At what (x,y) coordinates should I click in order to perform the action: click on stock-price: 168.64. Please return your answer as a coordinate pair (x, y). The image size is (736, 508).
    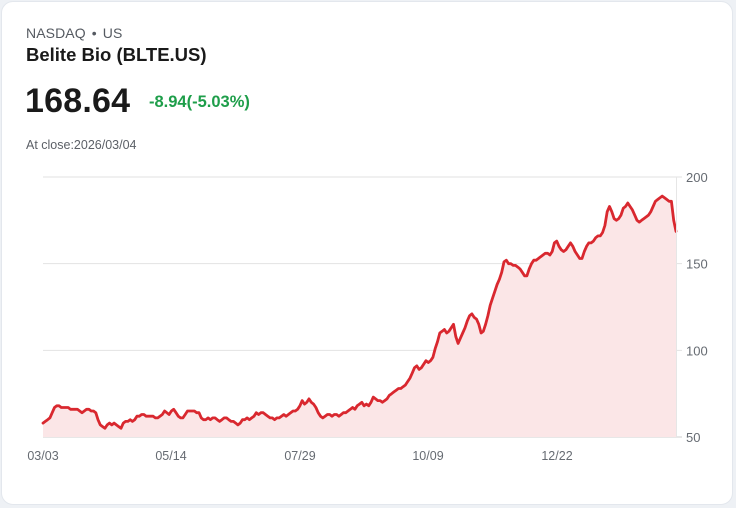
    Looking at the image, I should click on (78, 101).